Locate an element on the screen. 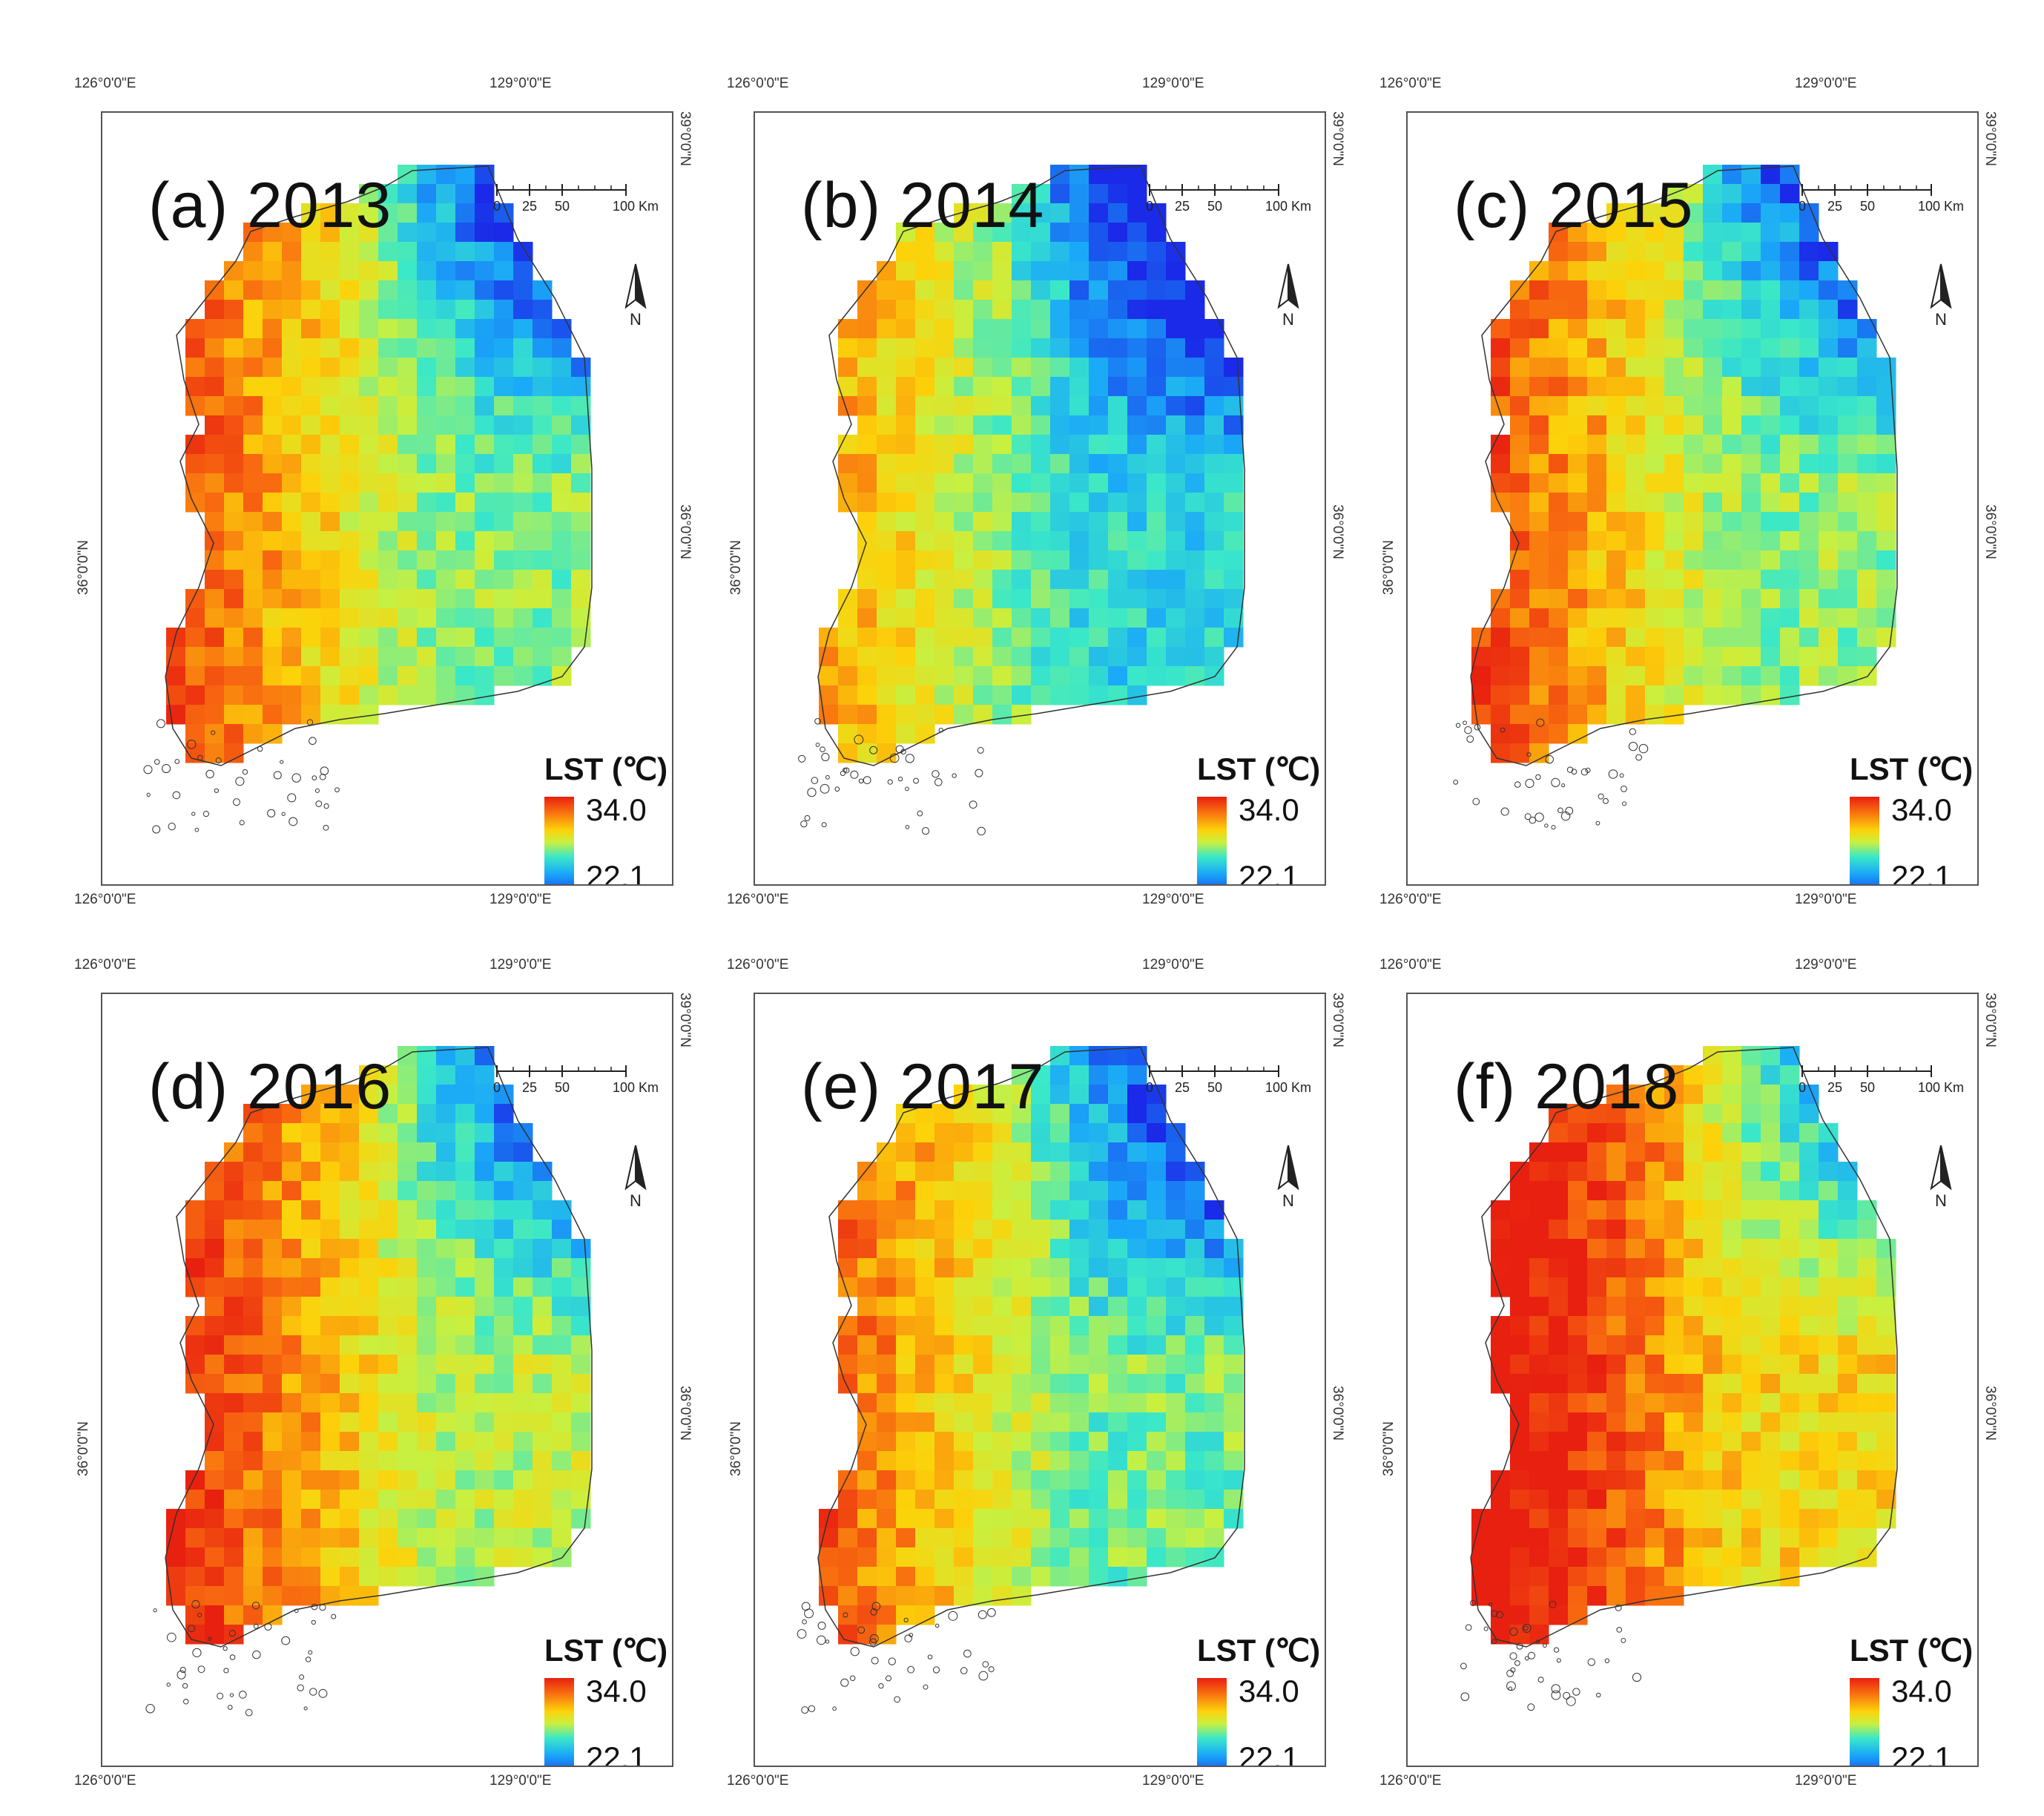  legend-title: LST (℃) is located at coordinates (606, 769).